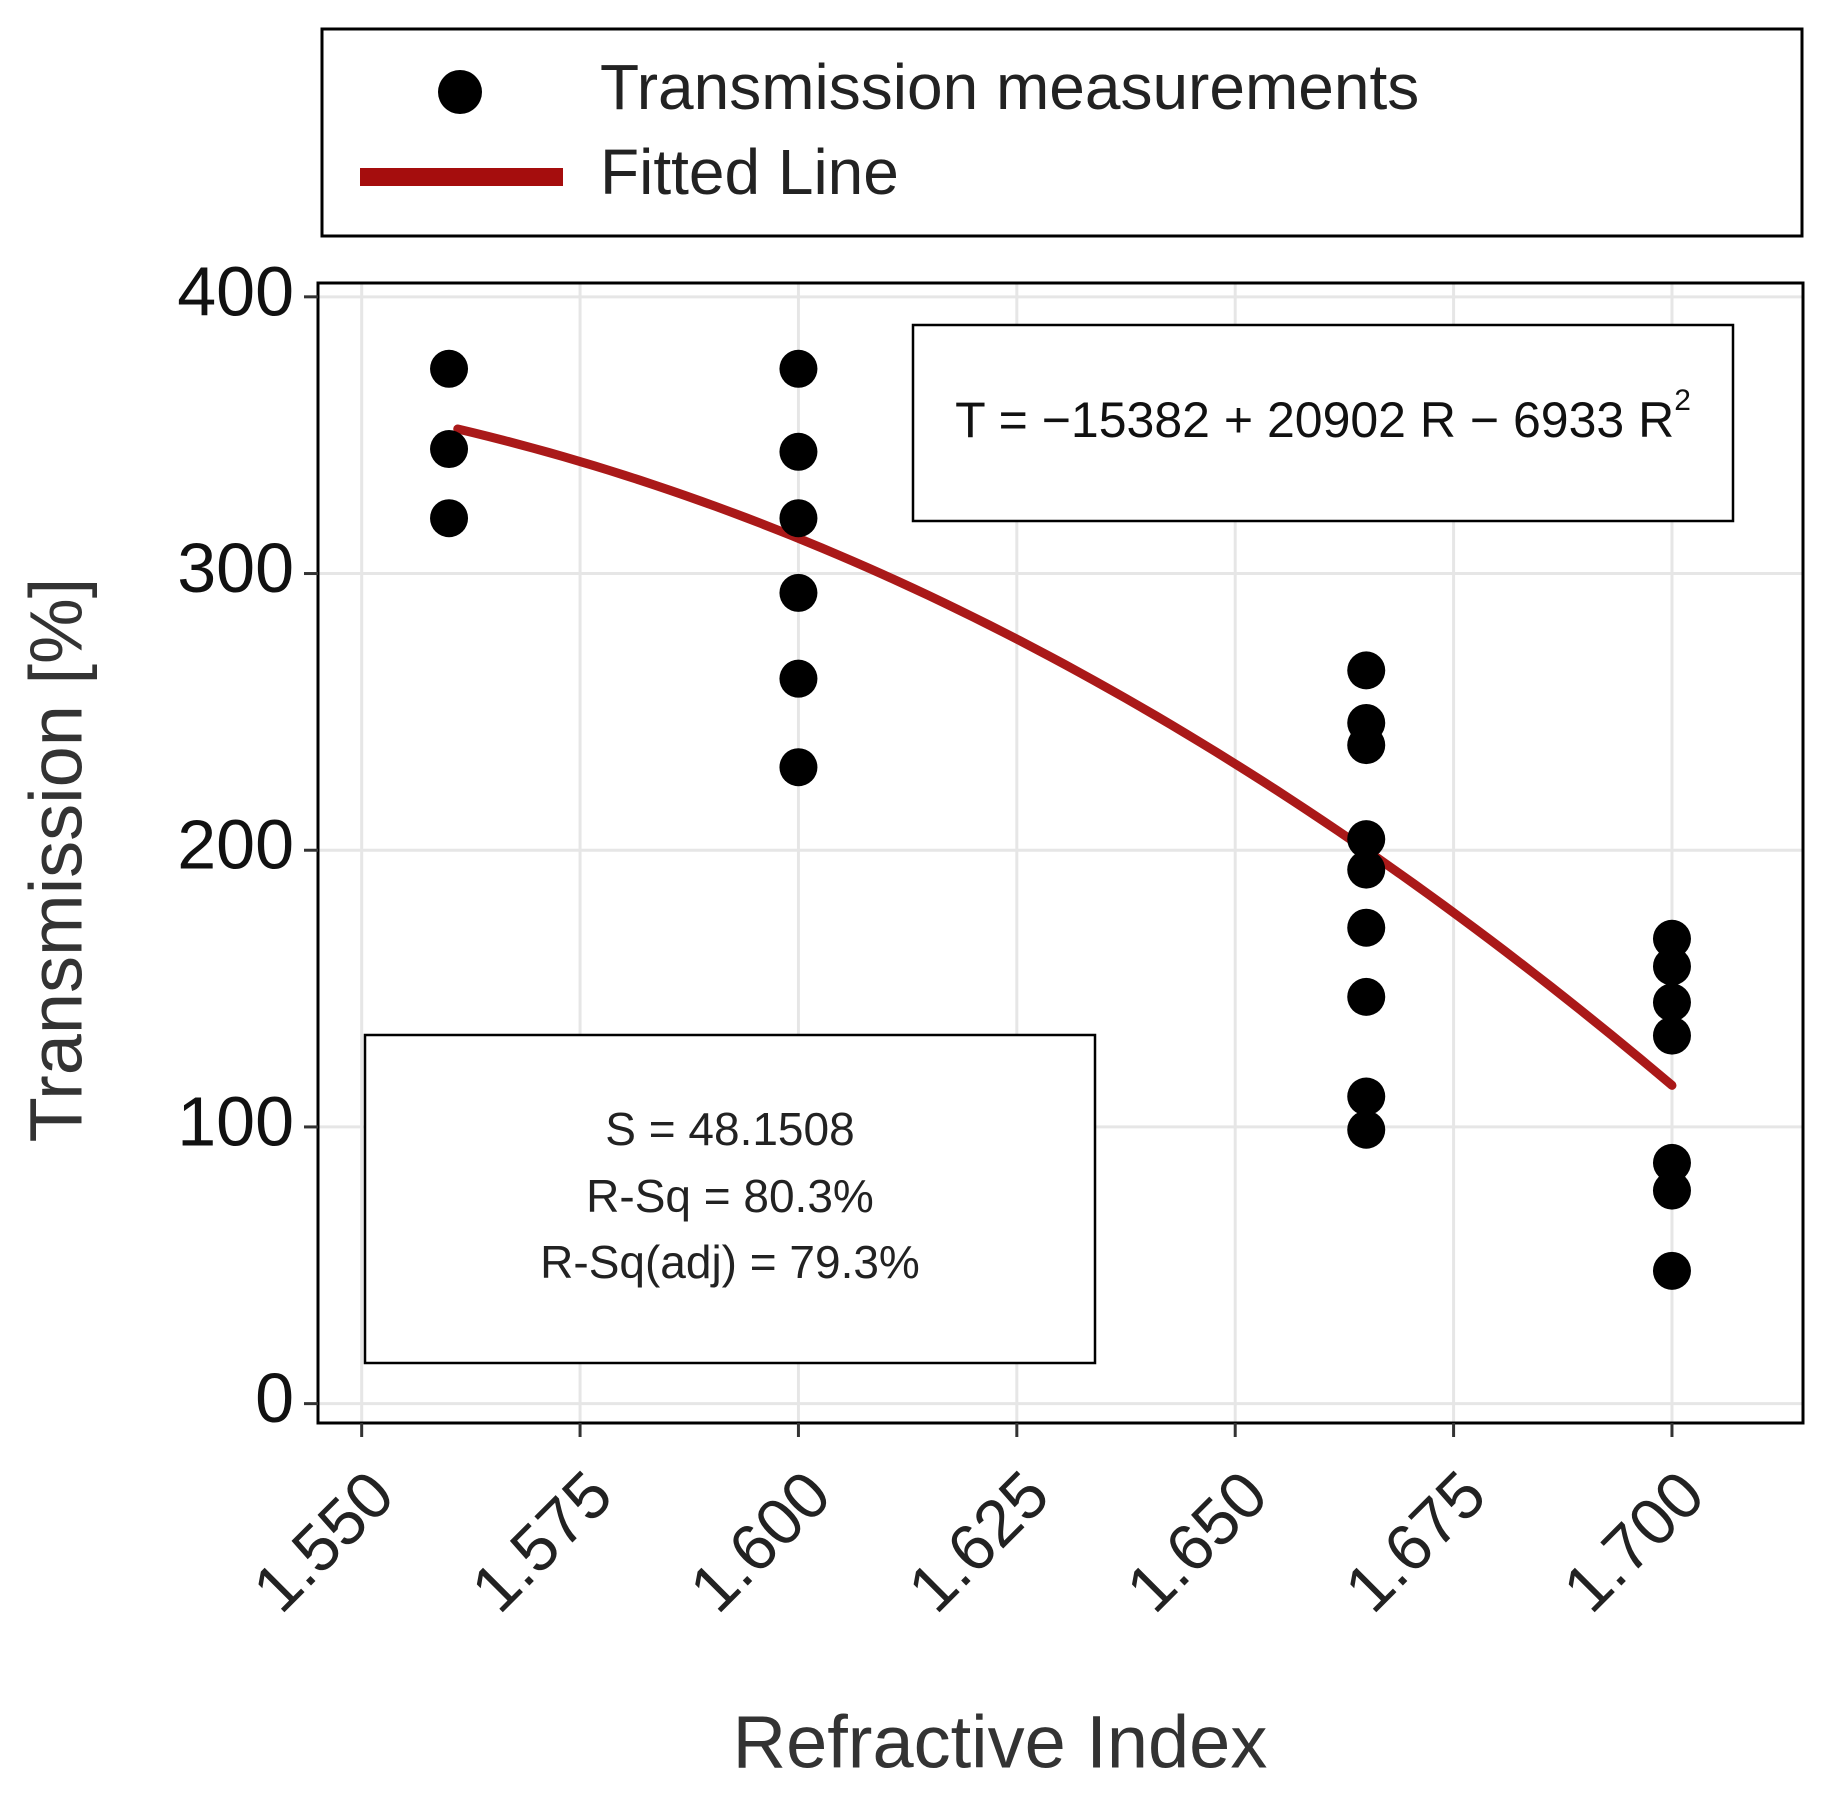 Image resolution: width=1822 pixels, height=1804 pixels. What do you see at coordinates (235, 845) in the screenshot?
I see `y-tick-label: 200` at bounding box center [235, 845].